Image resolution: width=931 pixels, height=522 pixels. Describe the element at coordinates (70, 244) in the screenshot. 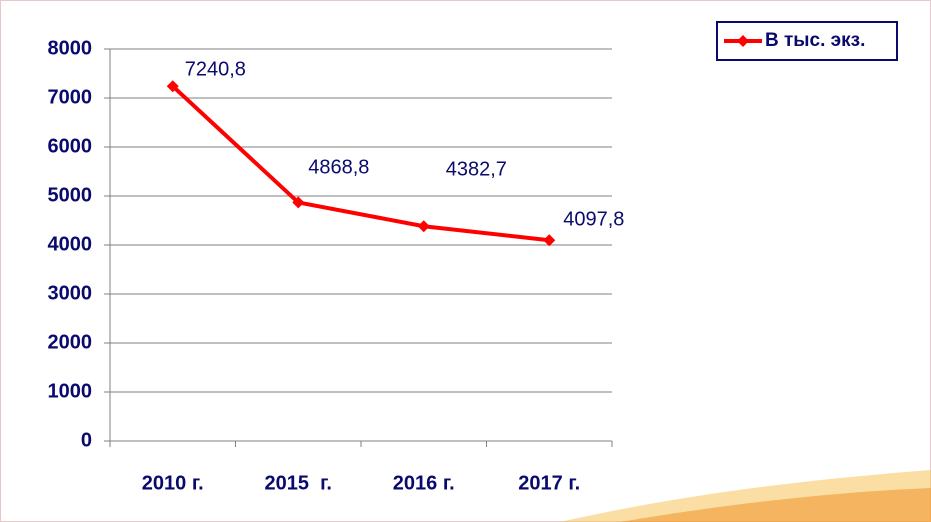

I see `y-tick-label: 4000` at that location.